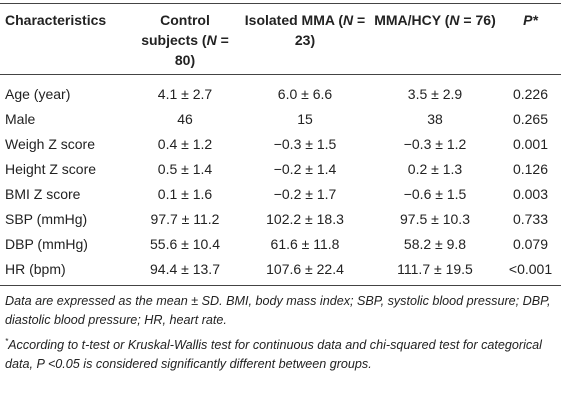  Describe the element at coordinates (185, 271) in the screenshot. I see `table-cell: 94.4 ± 13.7` at that location.